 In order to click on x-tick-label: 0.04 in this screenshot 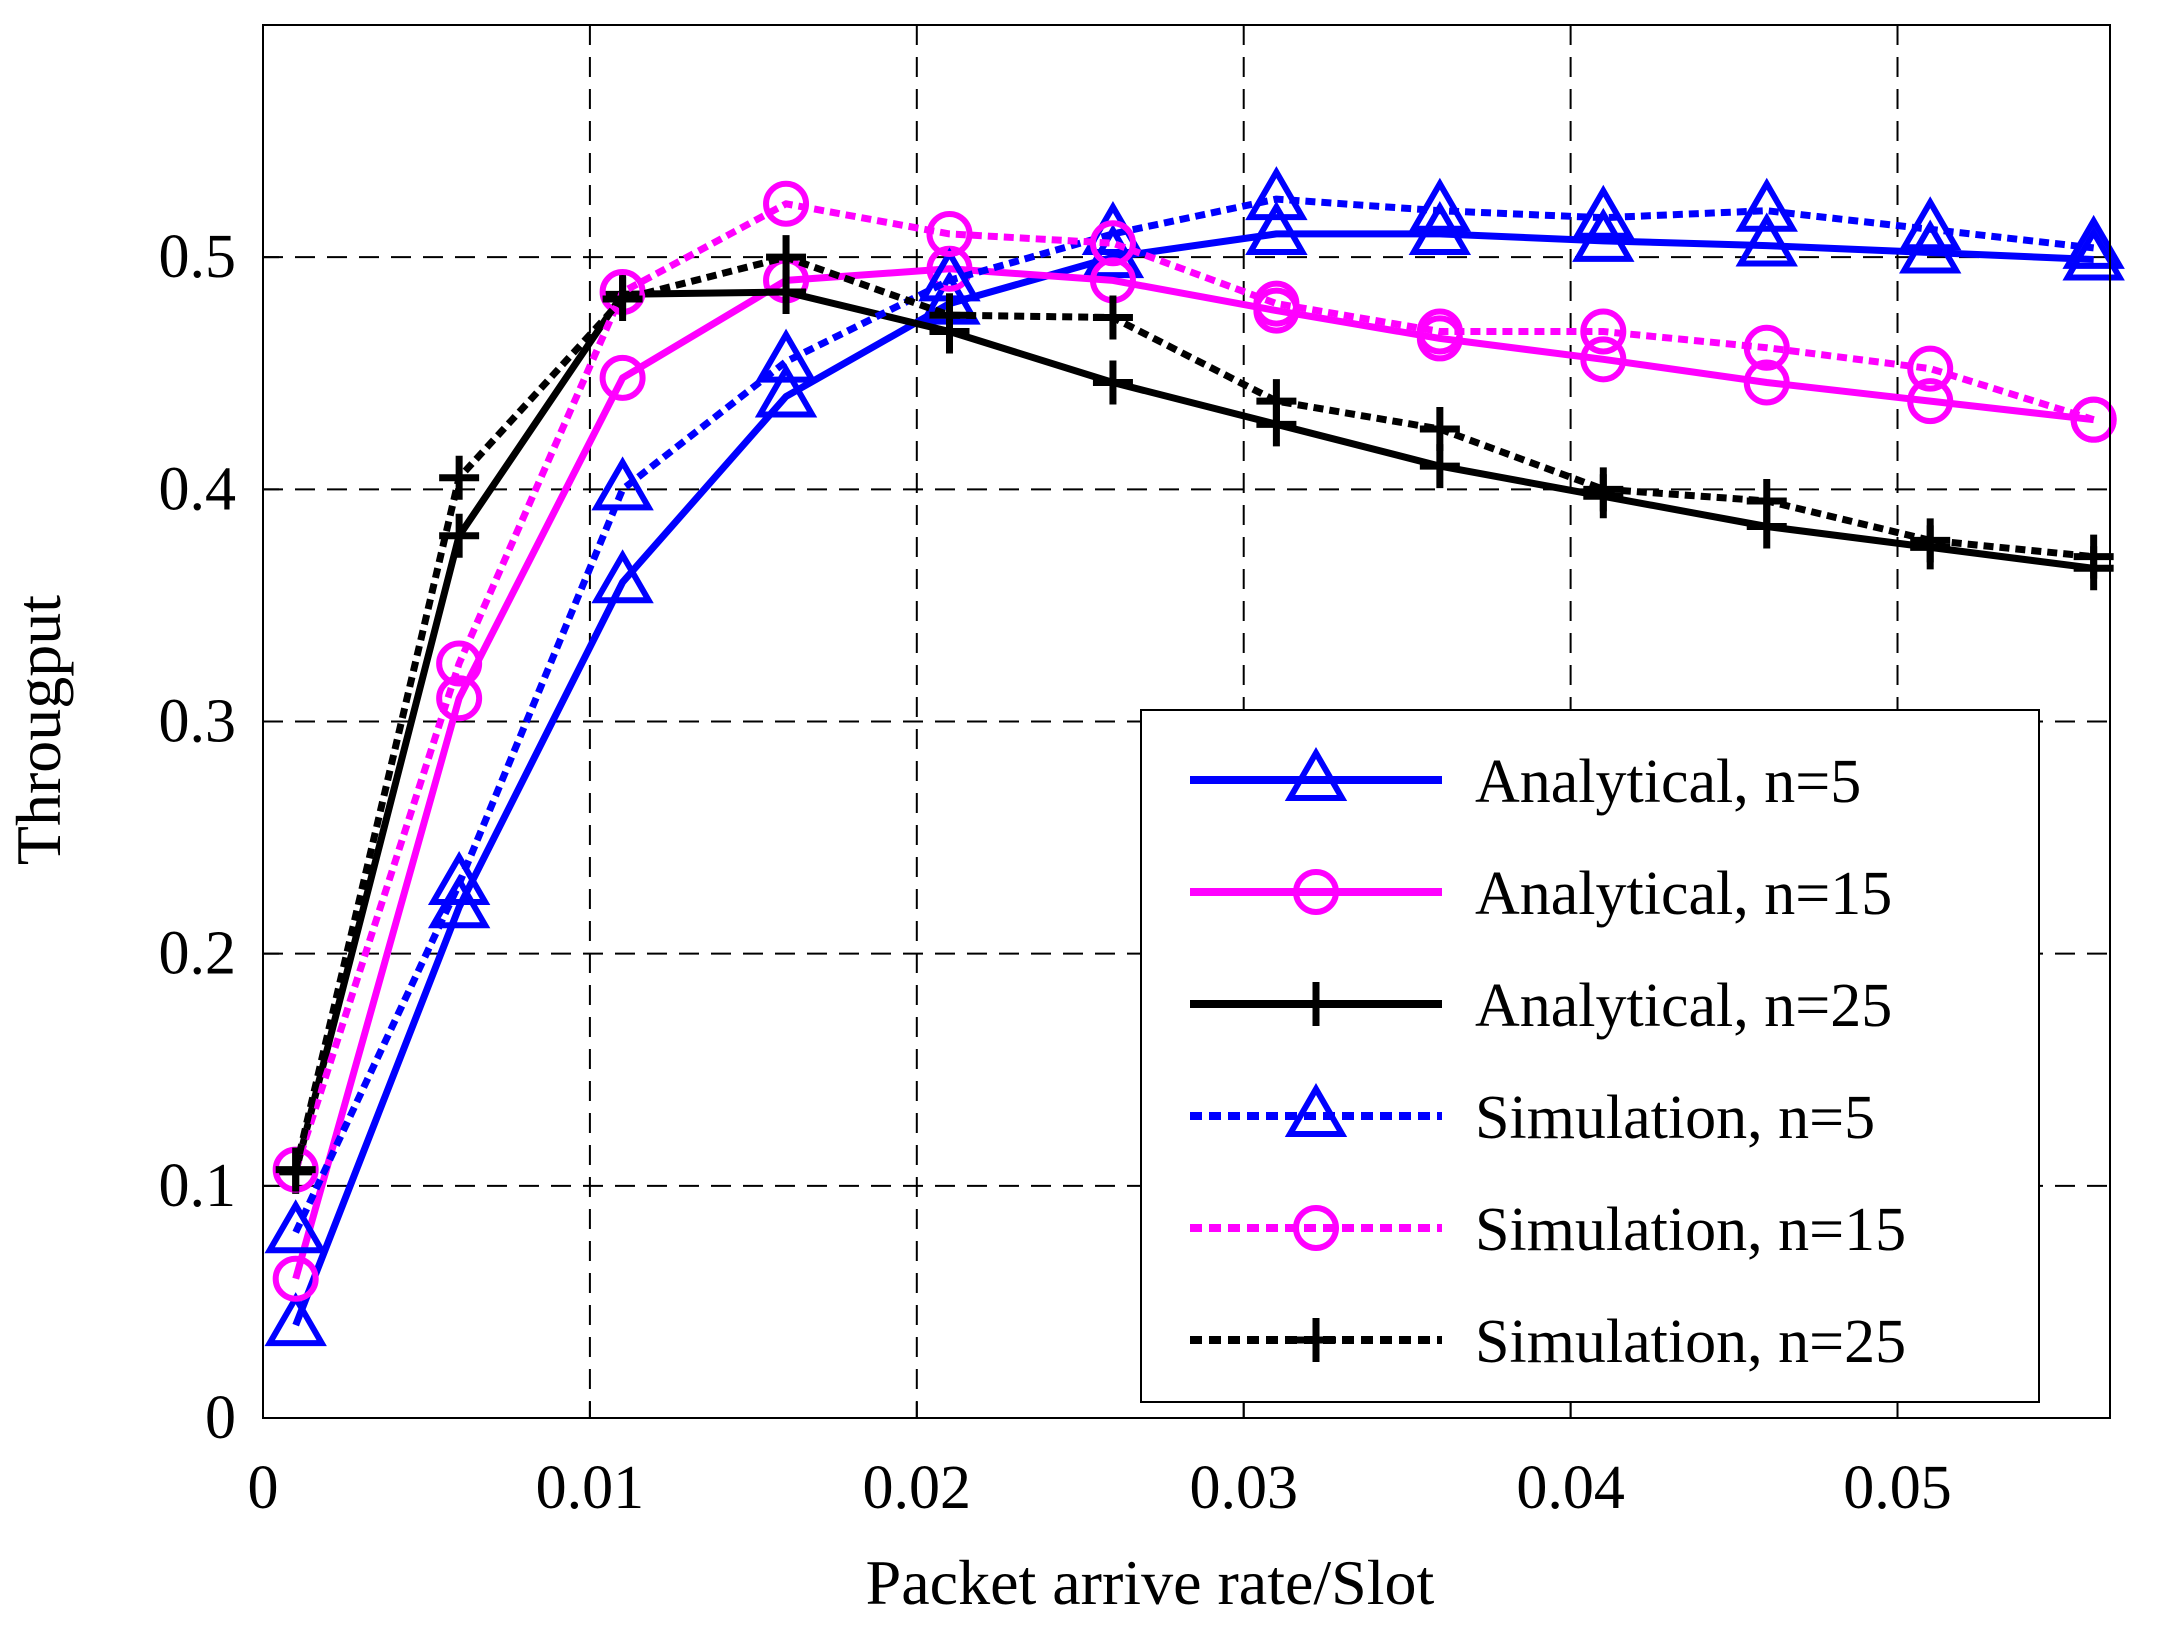, I will do `click(1570, 1488)`.